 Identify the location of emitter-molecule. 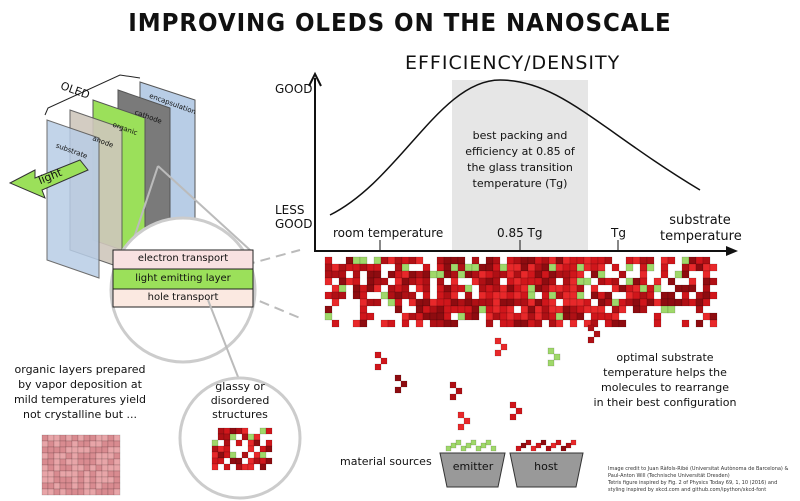
(473, 442).